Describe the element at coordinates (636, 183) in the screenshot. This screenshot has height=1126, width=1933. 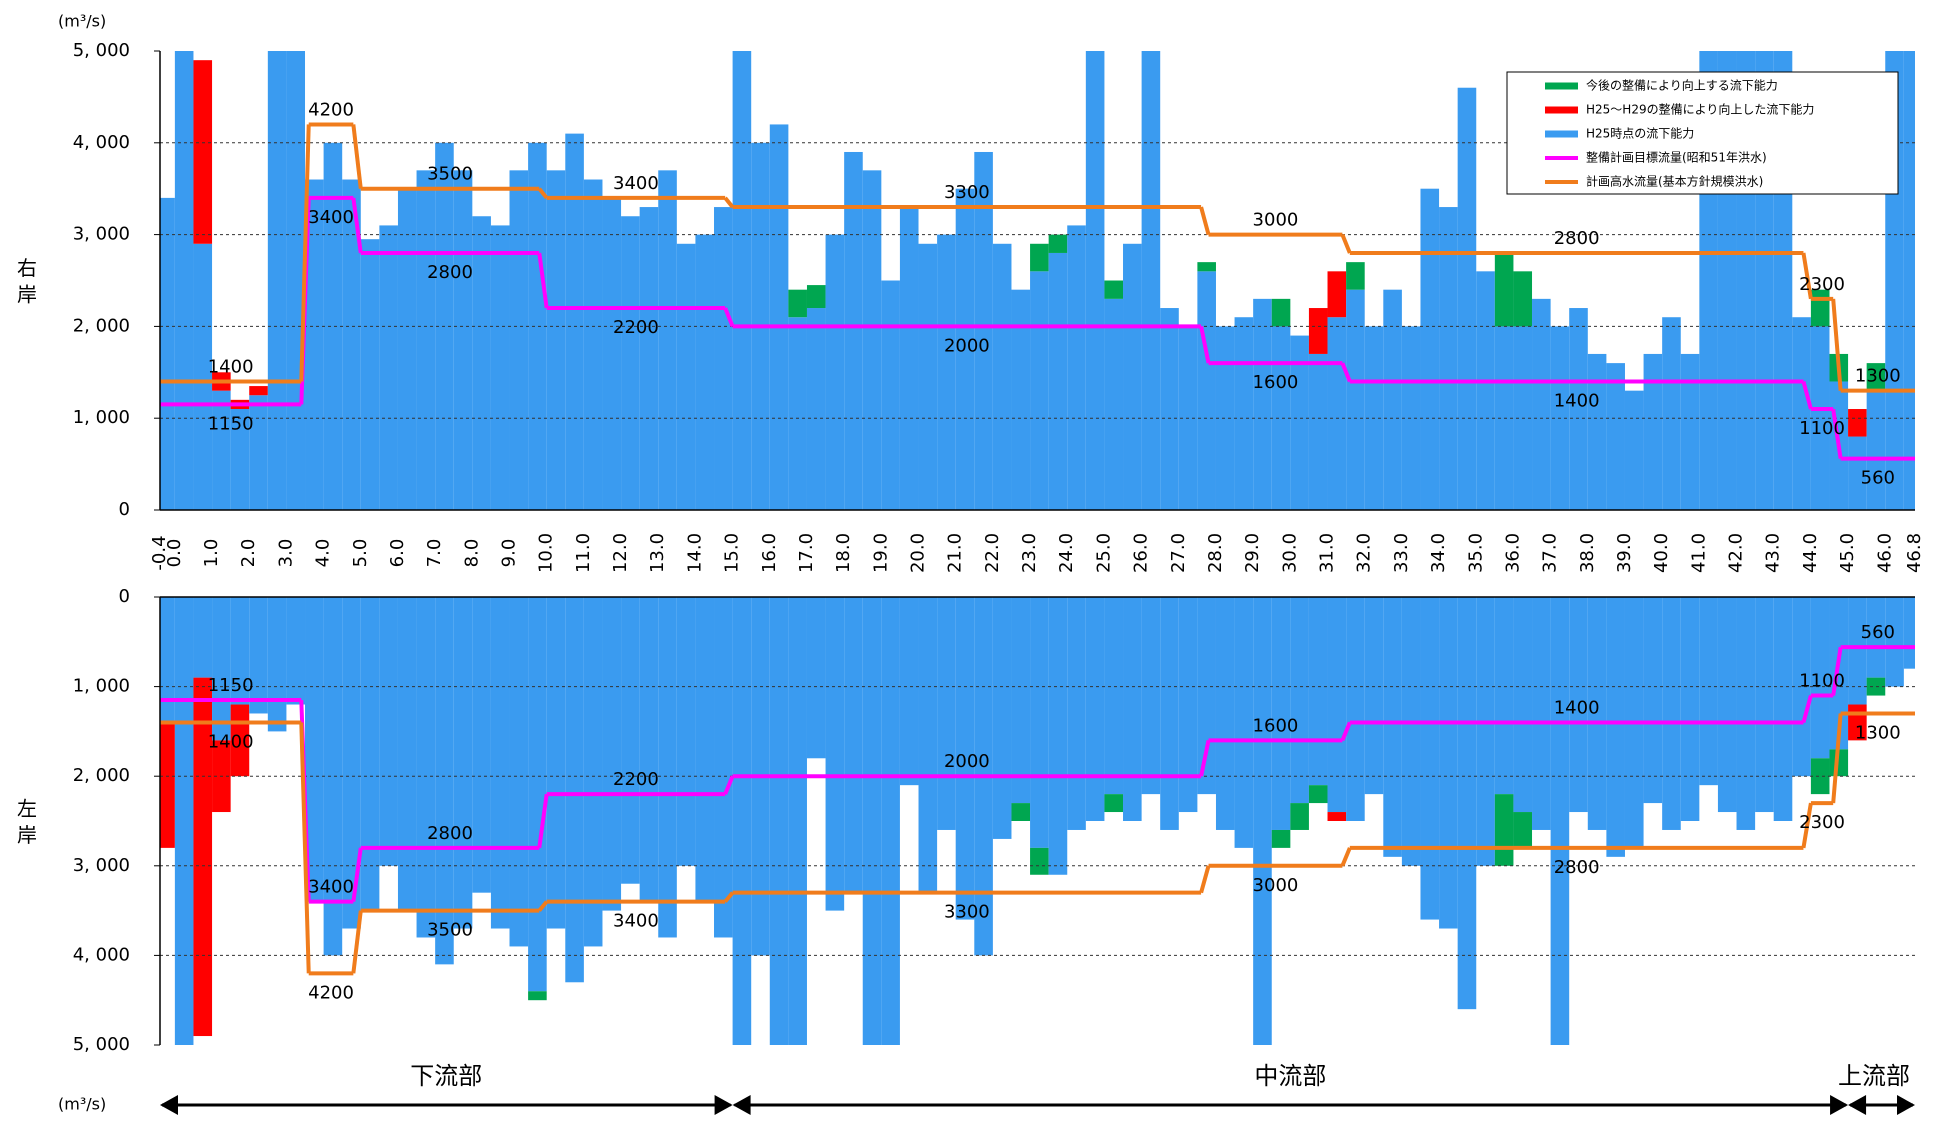
I see `step-label: 3400` at that location.